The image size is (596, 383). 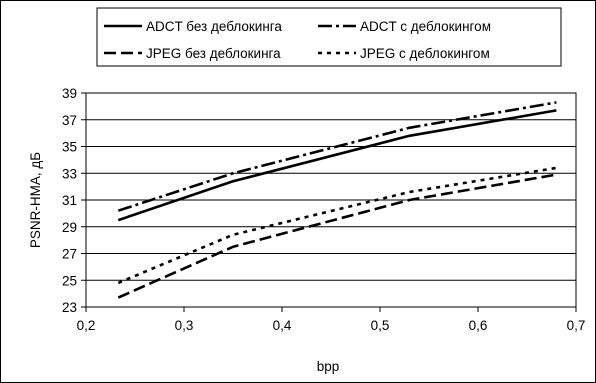 I want to click on legend-box, so click(x=329, y=37).